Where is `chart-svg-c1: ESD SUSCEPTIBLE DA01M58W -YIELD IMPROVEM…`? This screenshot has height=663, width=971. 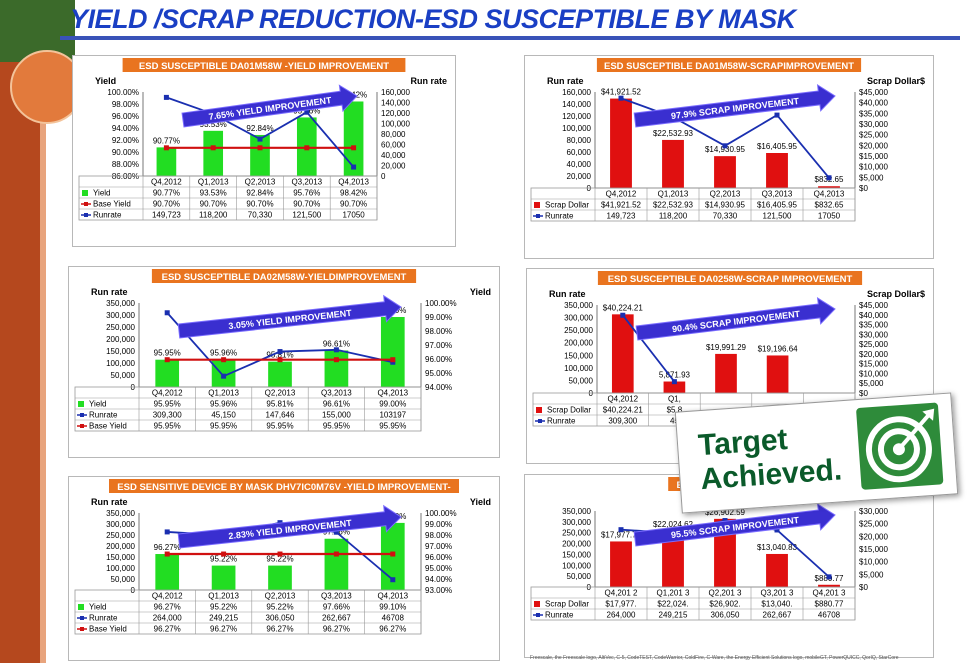 chart-svg-c1: ESD SUSCEPTIBLE DA01M58W -YIELD IMPROVEM… is located at coordinates (262, 139).